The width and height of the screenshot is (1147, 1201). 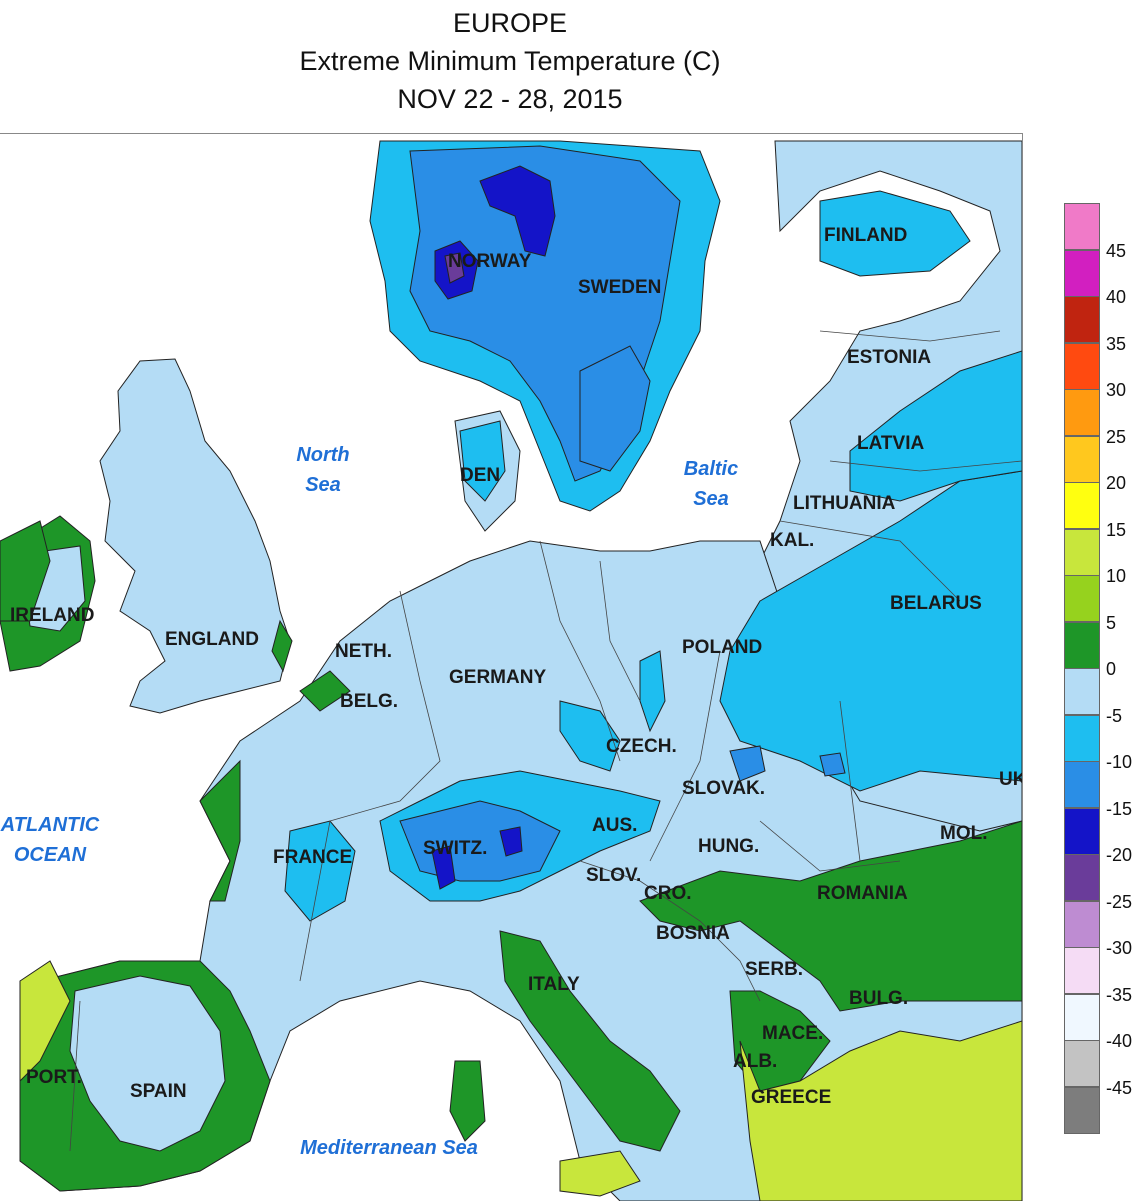 I want to click on legend-label: 10, so click(x=1116, y=576).